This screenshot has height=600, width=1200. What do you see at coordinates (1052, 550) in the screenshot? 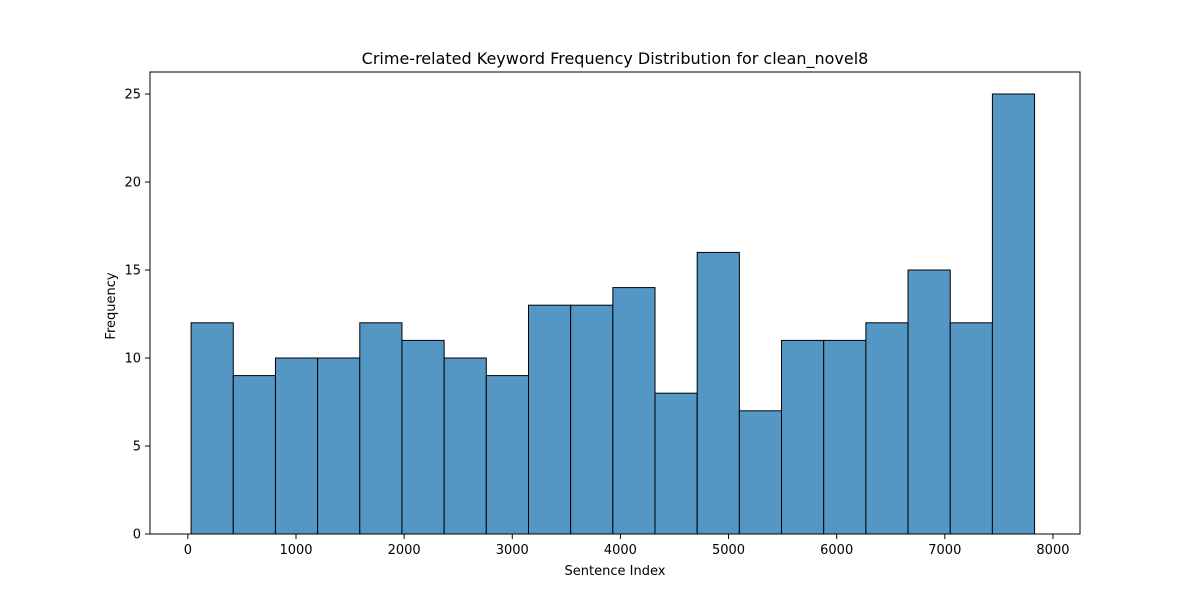
I see `x-tick-label: 8000` at bounding box center [1052, 550].